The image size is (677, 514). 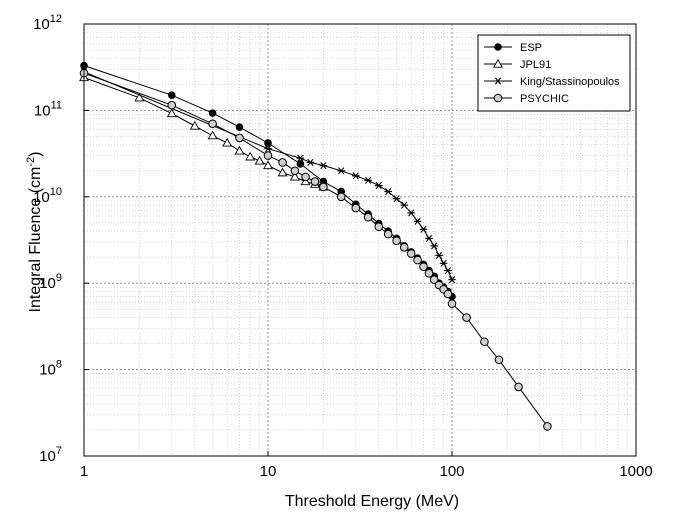 I want to click on legend-label: ESP, so click(x=531, y=48).